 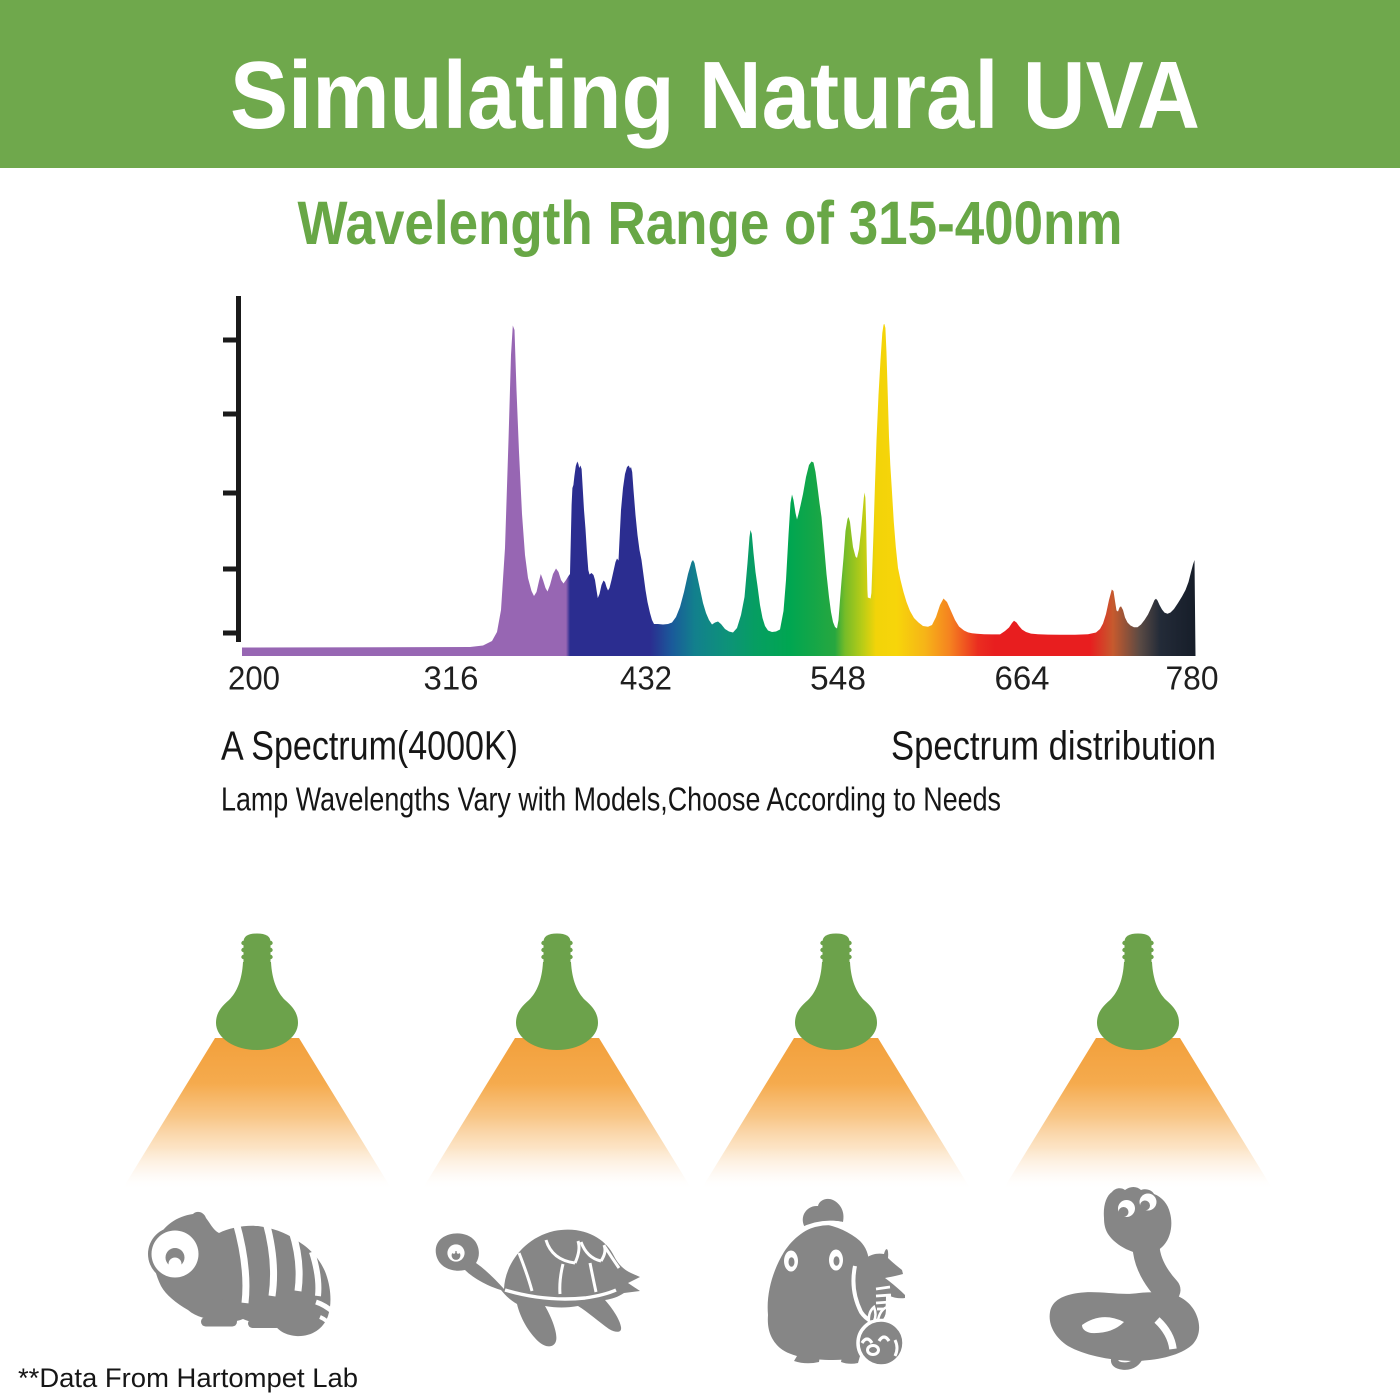 I want to click on svg-text: **Data From Hartompet Lab, so click(x=188, y=1378).